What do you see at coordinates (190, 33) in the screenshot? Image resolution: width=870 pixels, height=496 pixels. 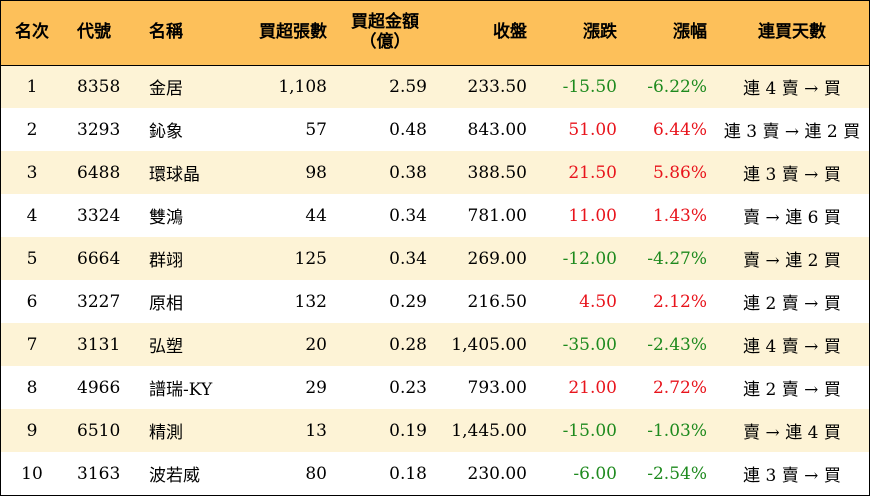 I see `header-name: 名稱` at bounding box center [190, 33].